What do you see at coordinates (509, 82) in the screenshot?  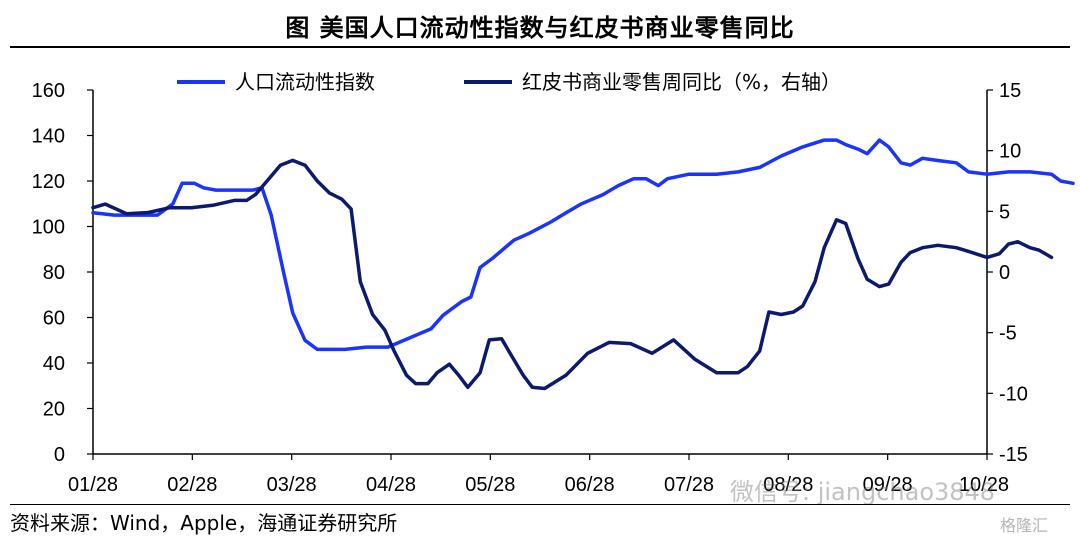 I see `legend: 人口流动性指数 红皮书商业零售周同比（%，右轴）` at bounding box center [509, 82].